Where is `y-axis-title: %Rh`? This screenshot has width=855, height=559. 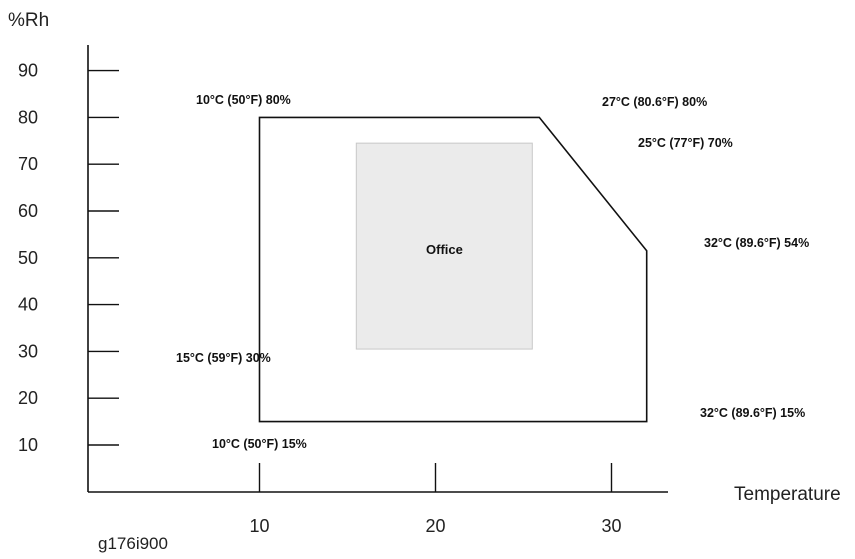
y-axis-title: %Rh is located at coordinates (28, 20).